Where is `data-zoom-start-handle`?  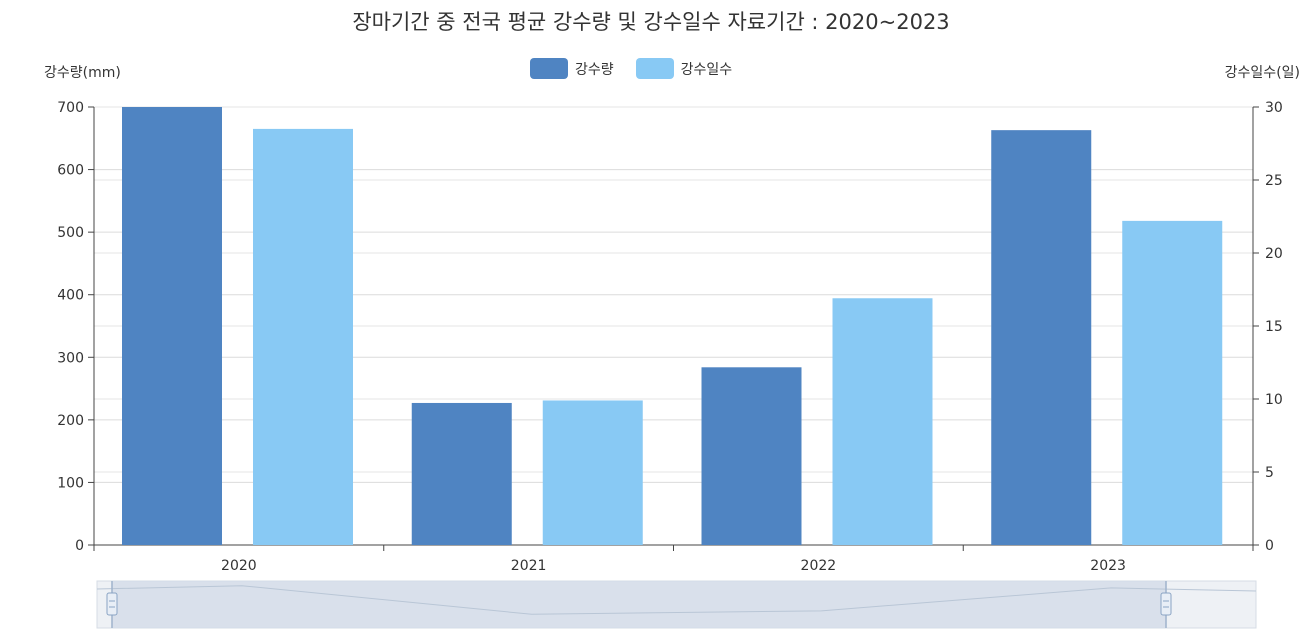
data-zoom-start-handle is located at coordinates (112, 604).